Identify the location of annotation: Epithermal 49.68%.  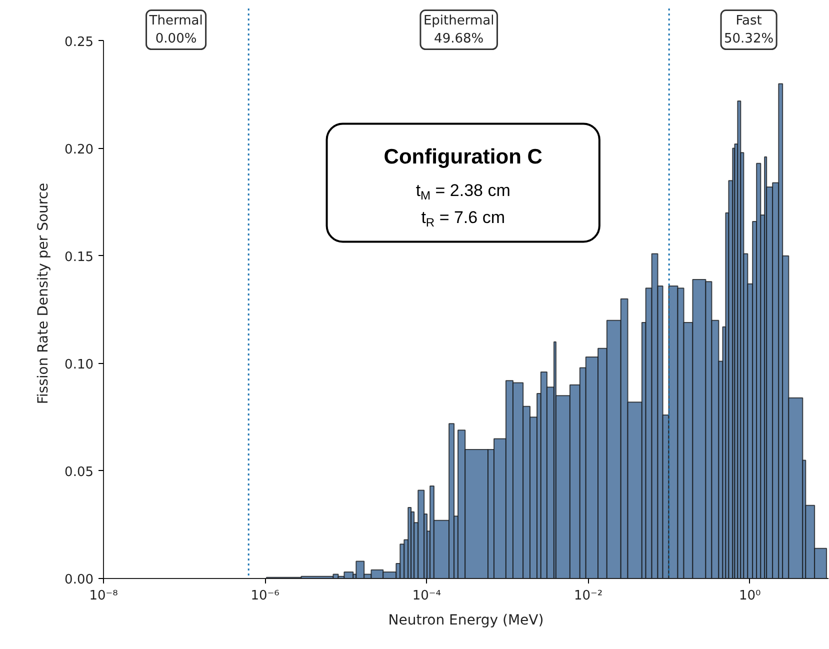
(458, 29).